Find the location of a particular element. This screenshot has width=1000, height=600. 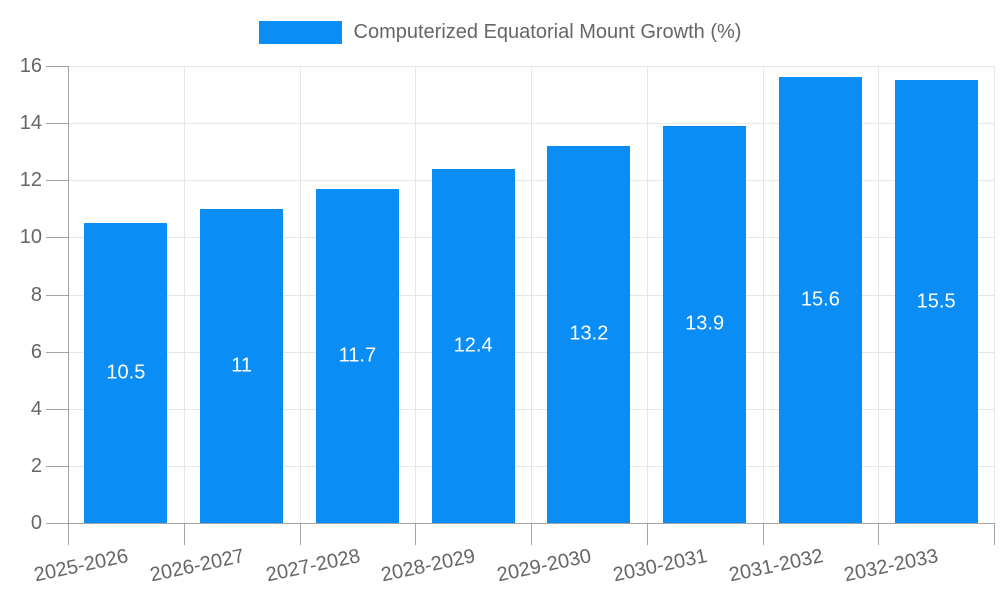

bar-value-label: 11 is located at coordinates (242, 365).